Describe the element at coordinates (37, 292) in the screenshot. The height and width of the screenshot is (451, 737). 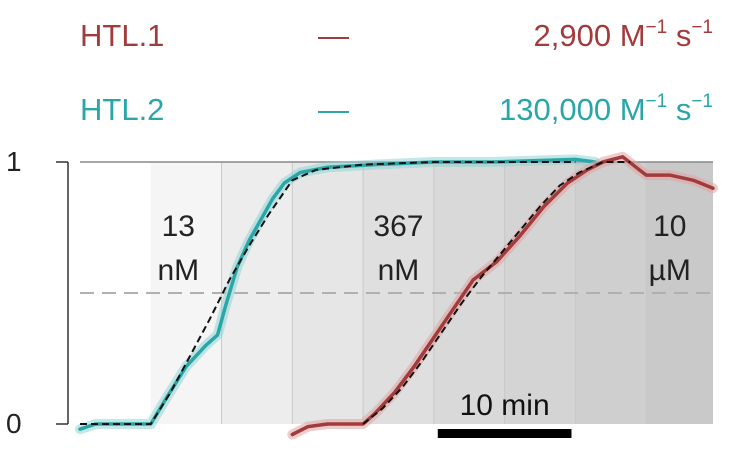
I see `y-axis: 01` at that location.